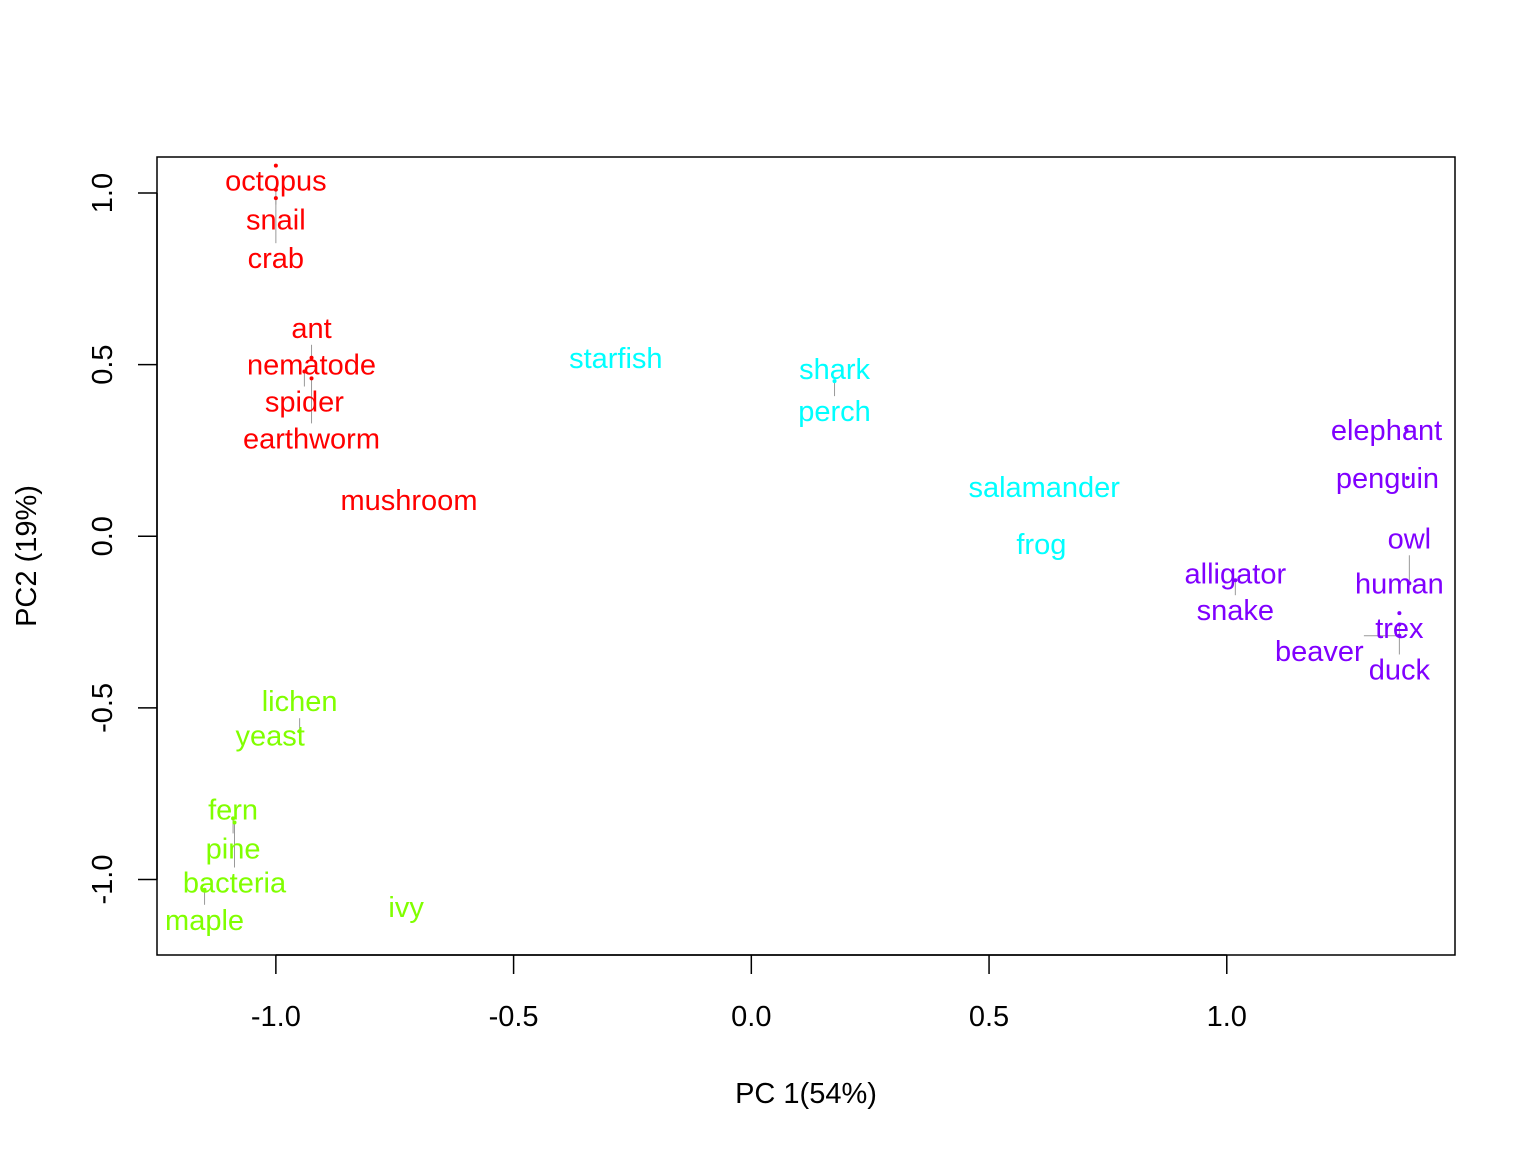 The height and width of the screenshot is (1152, 1536). Describe the element at coordinates (122, 538) in the screenshot. I see `y-axis: 1.0 0.5 0.0 -0.5 -1.0` at that location.